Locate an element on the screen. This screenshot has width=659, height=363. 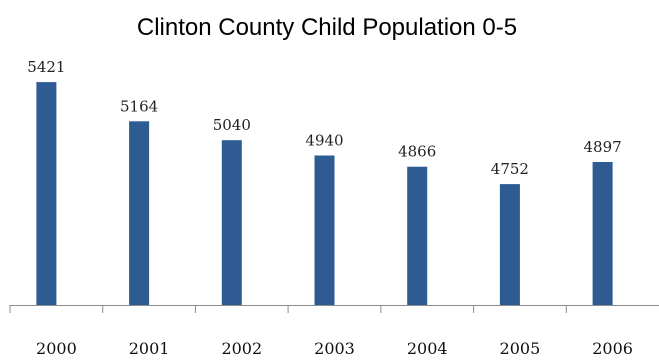
bar-2005 is located at coordinates (509, 244).